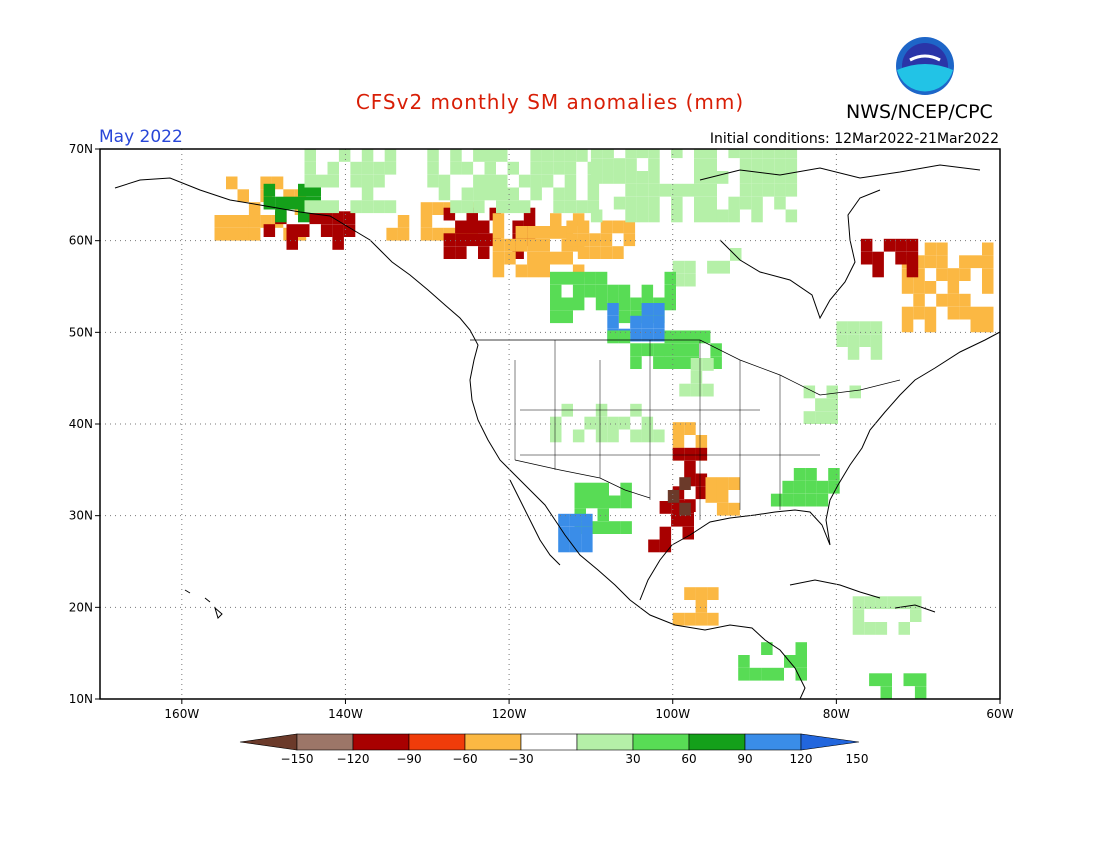 Image resolution: width=1100 pixels, height=850 pixels. Describe the element at coordinates (520, 759) in the screenshot. I see `legend-label: −30` at that location.